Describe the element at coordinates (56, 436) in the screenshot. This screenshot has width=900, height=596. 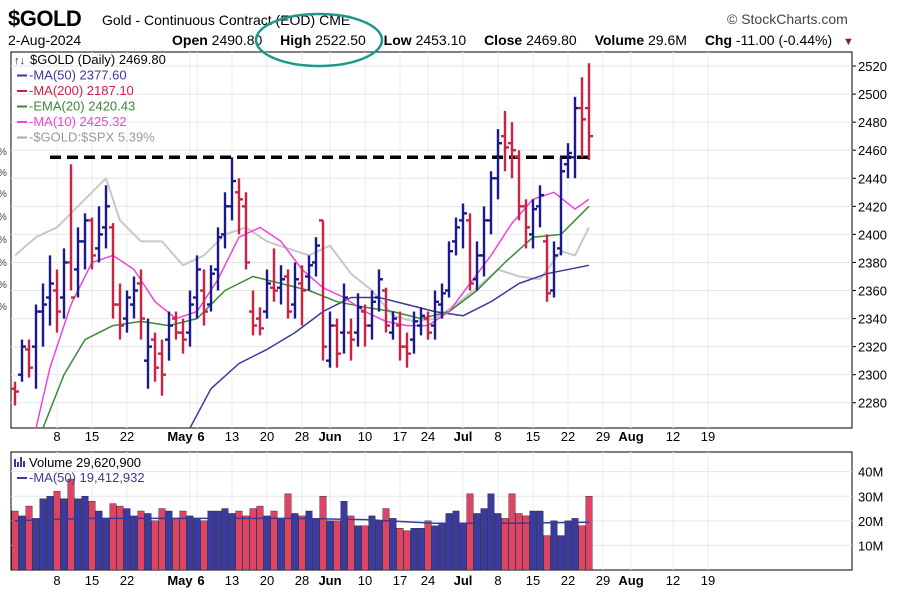
I see `price-xtick-label: 8` at that location.